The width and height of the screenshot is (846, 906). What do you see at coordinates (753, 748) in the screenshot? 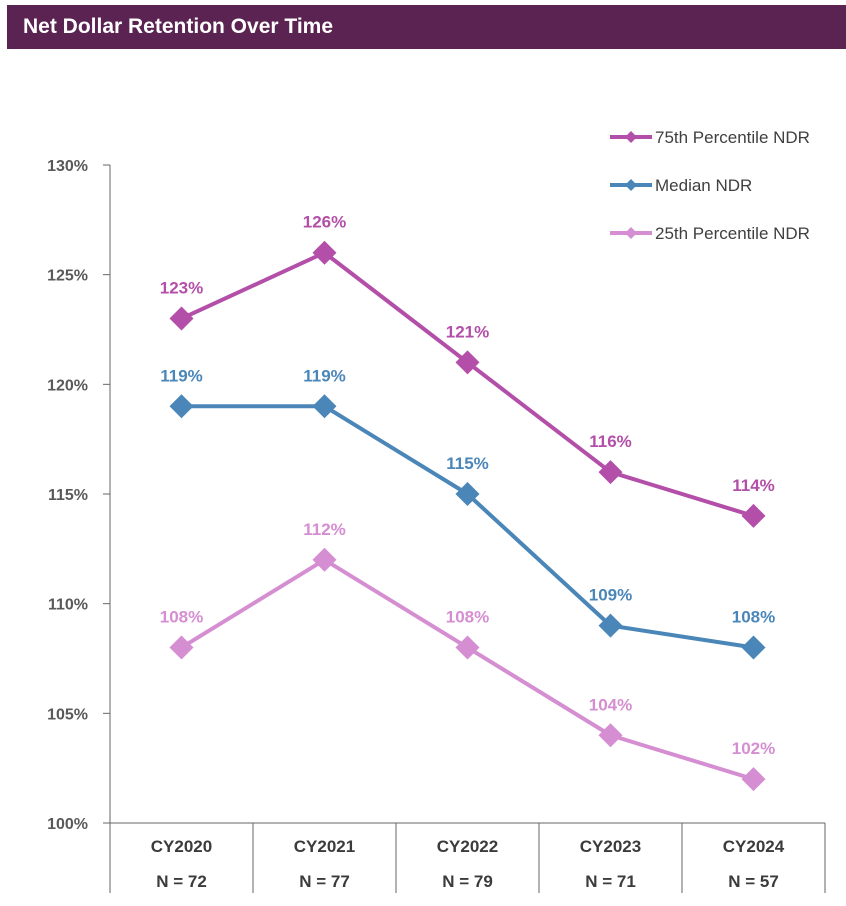
I see `p25-data-label: 102%` at bounding box center [753, 748].